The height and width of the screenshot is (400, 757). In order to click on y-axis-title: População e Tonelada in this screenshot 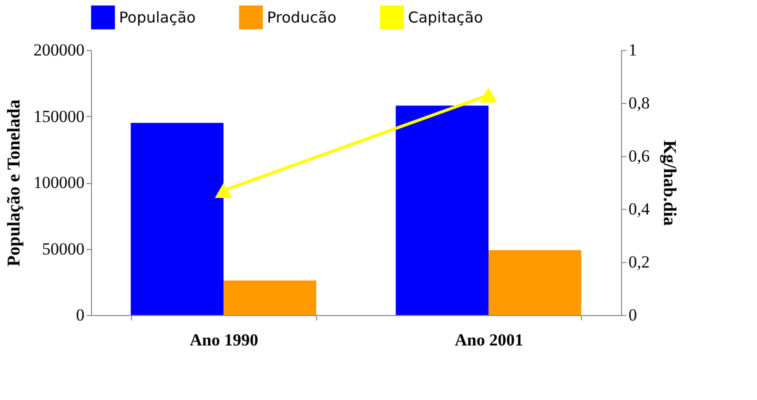, I will do `click(14, 183)`.